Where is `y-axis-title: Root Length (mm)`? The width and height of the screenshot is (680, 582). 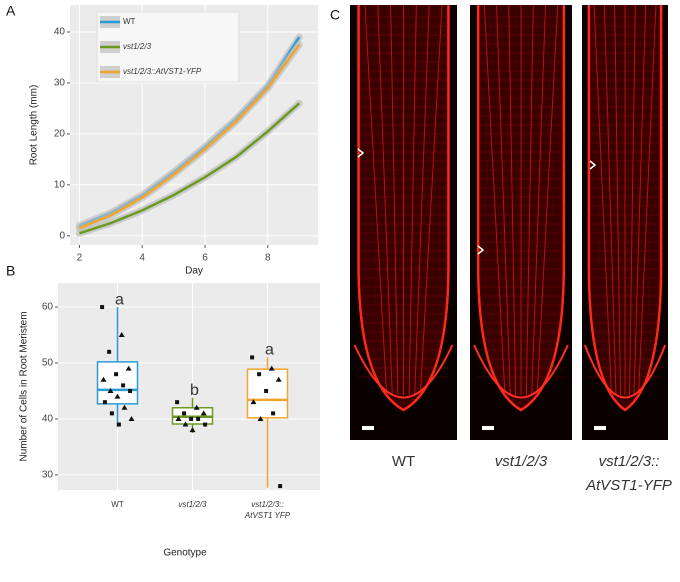 y-axis-title: Root Length (mm) is located at coordinates (34, 125).